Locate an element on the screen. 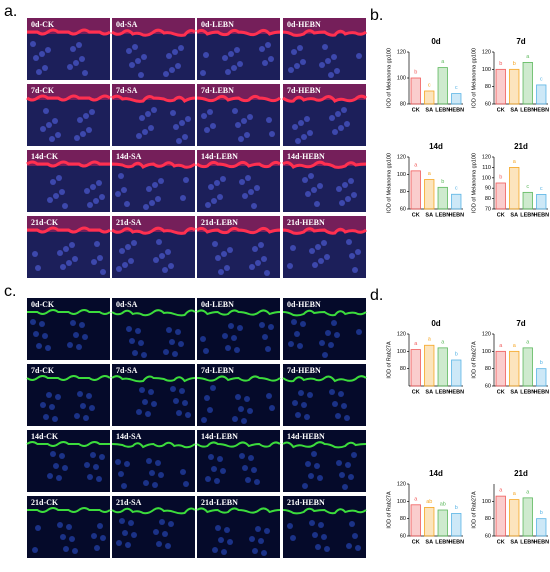 The image size is (550, 572). image-label: 0d-LEBN is located at coordinates (217, 24).